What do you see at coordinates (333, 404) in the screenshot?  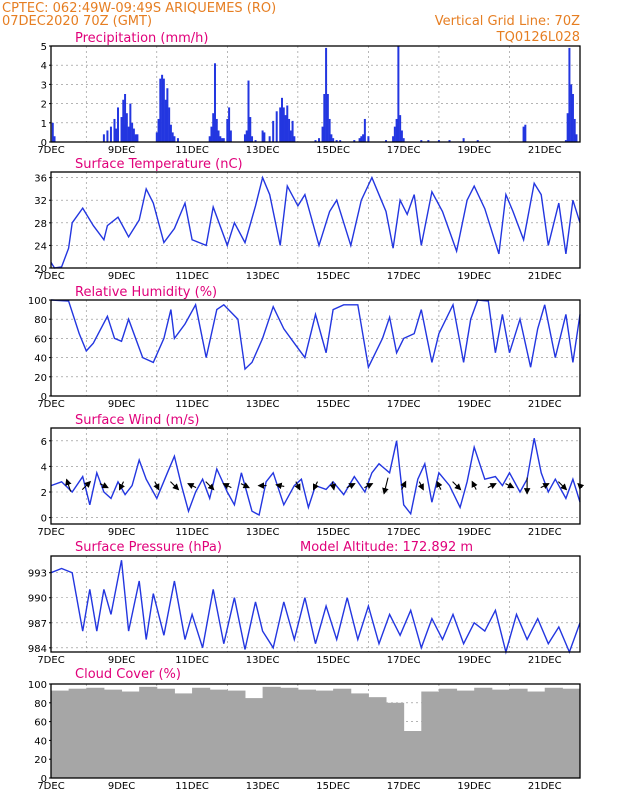 I see `rh-xtick-label: 15DEC` at bounding box center [333, 404].